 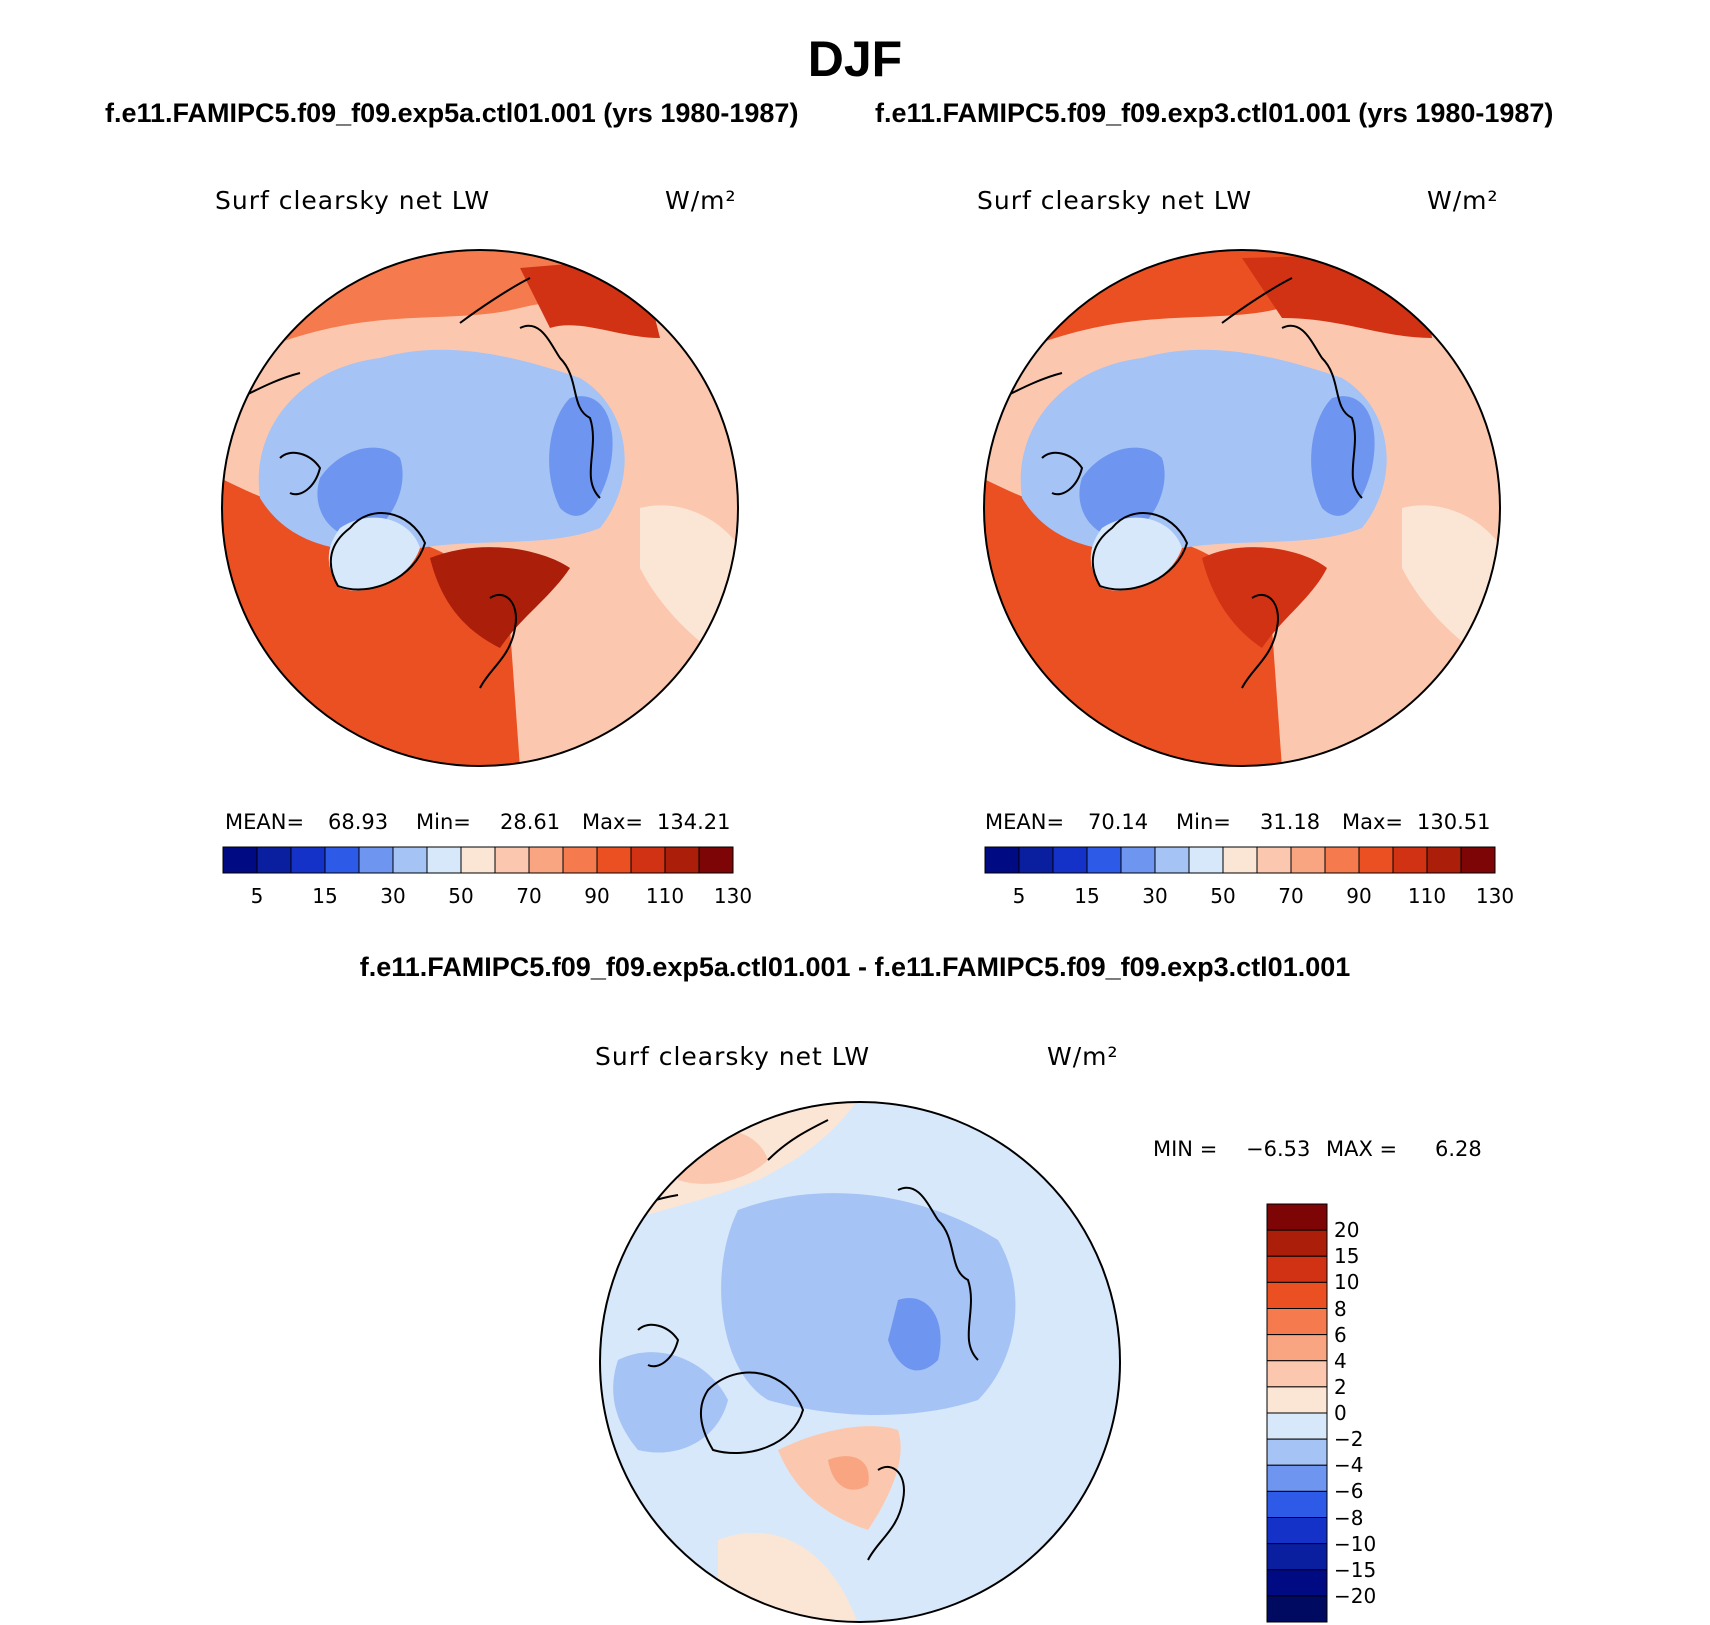 What do you see at coordinates (1340, 1386) in the screenshot?
I see `difference-colorbar-tick-label: 2` at bounding box center [1340, 1386].